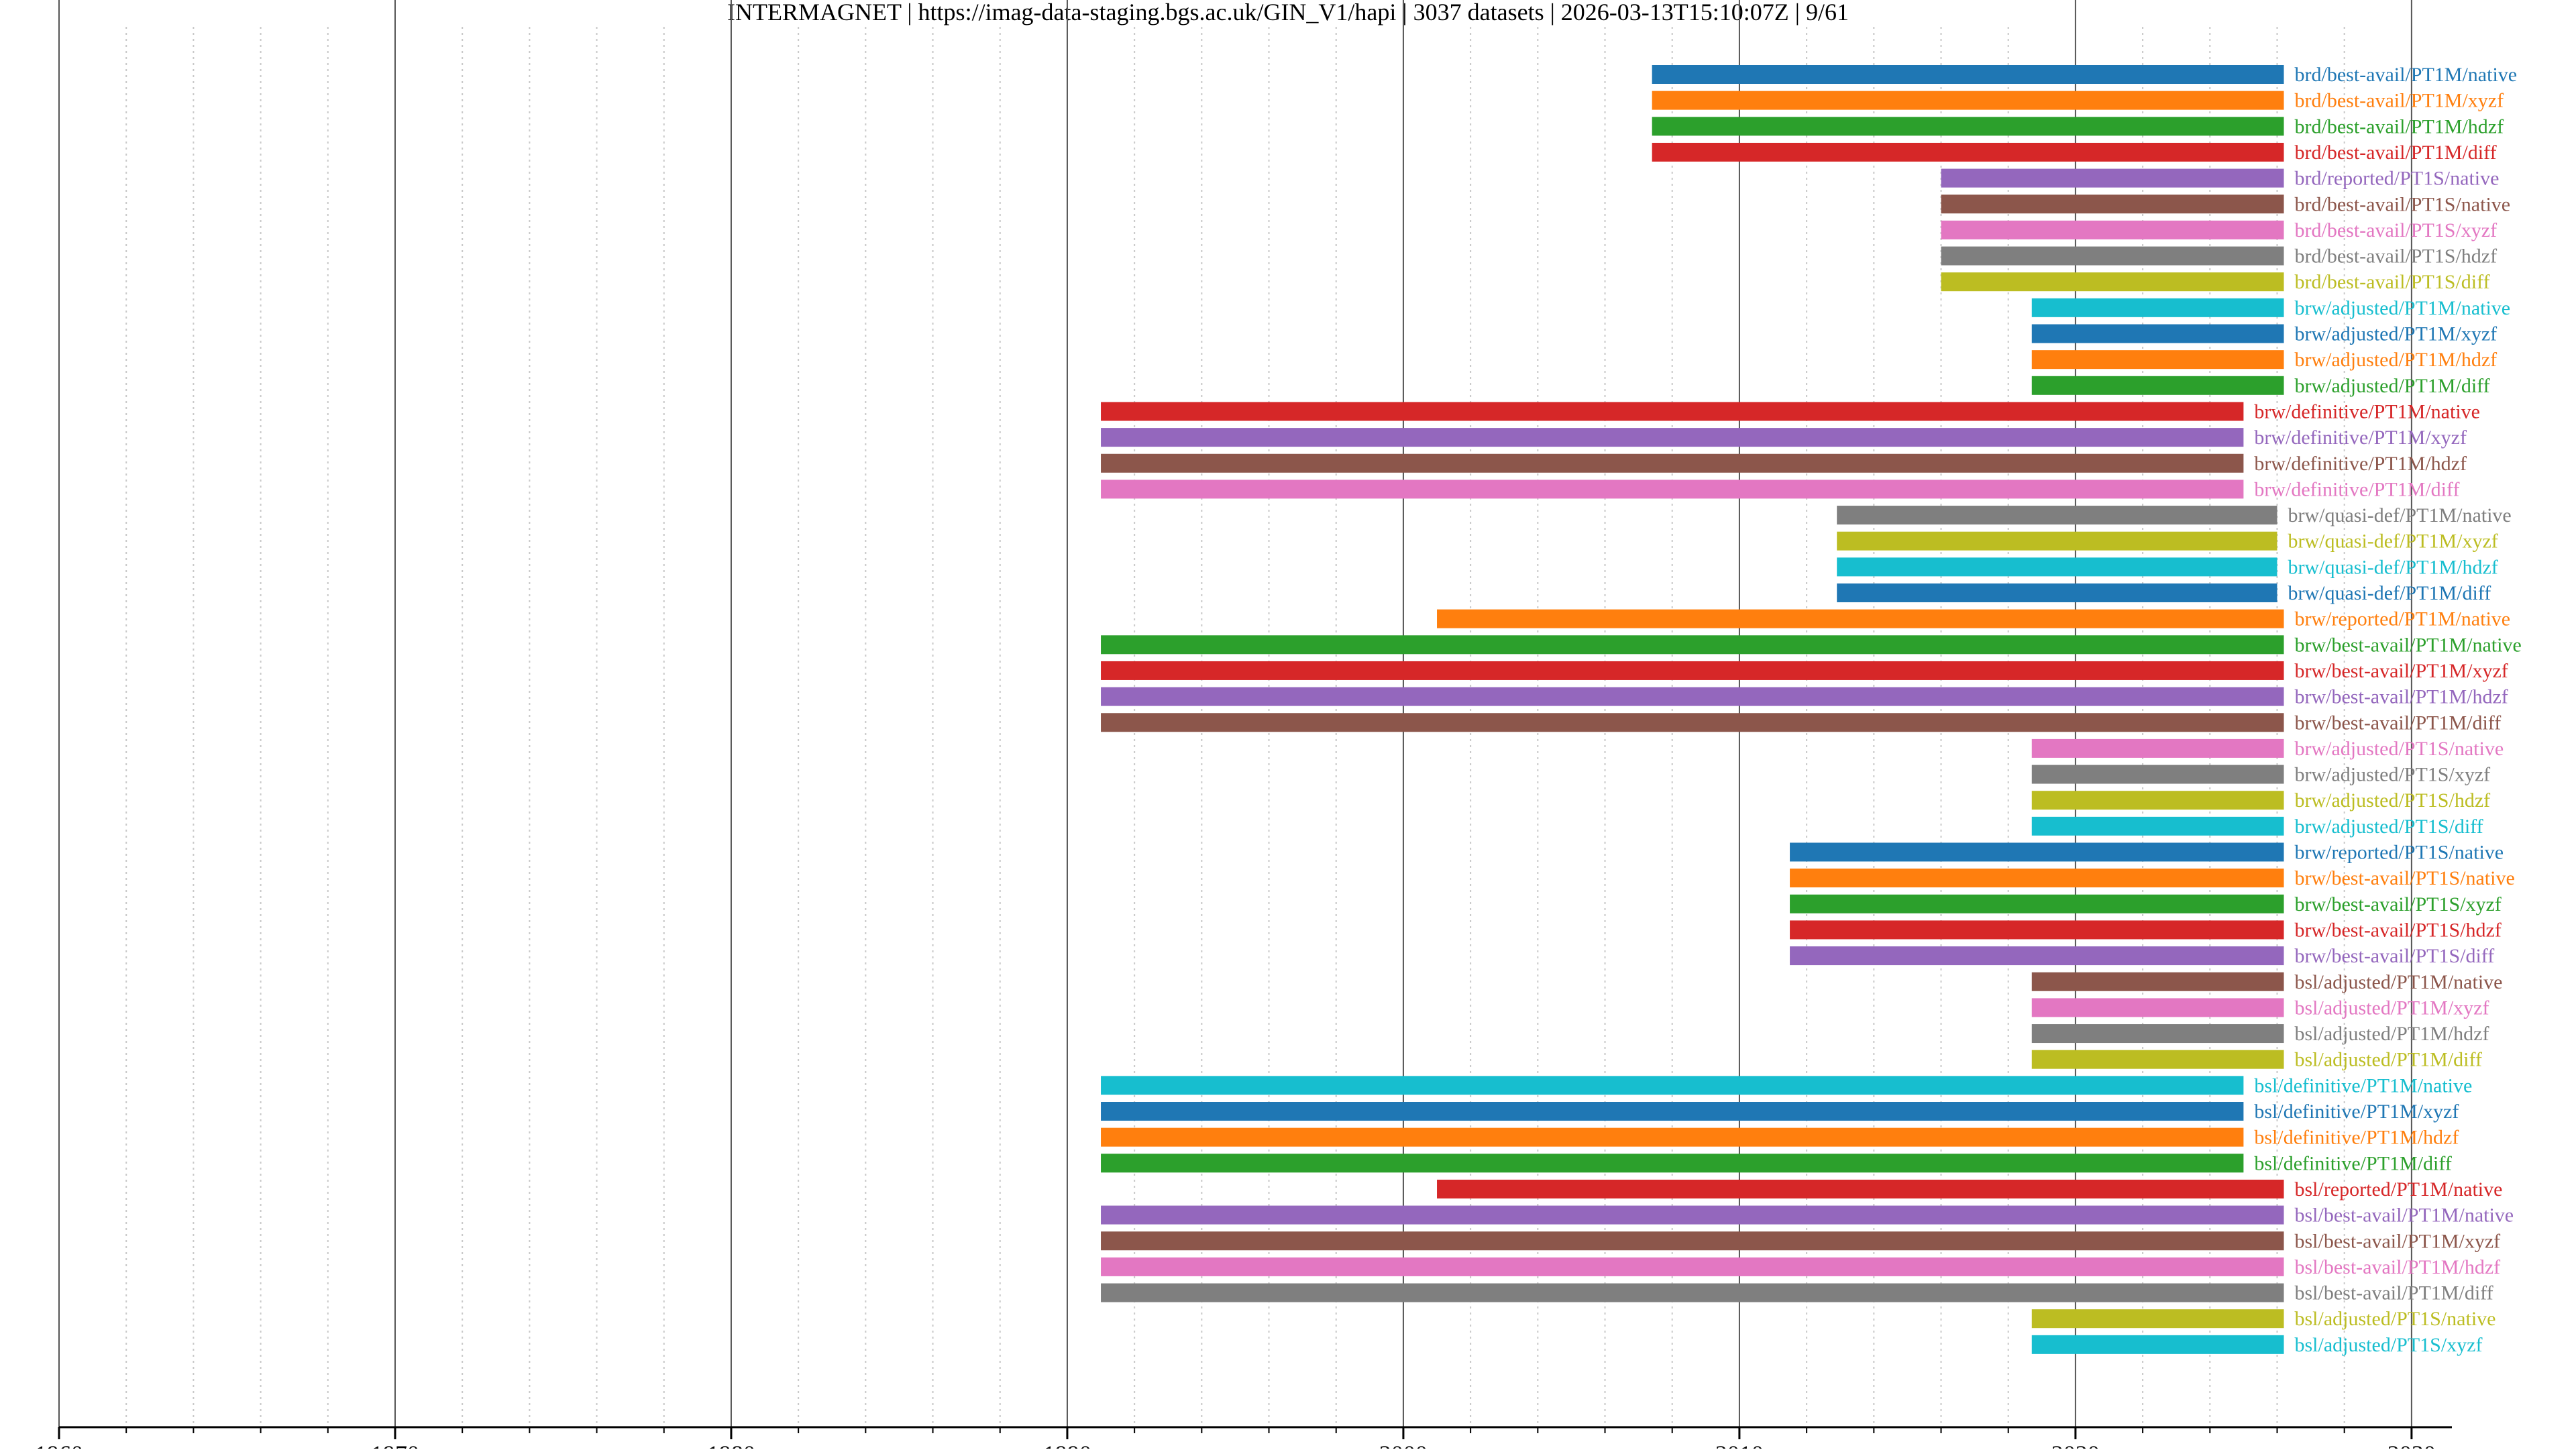 The image size is (2576, 1452). I want to click on x-tick-label: 1970, so click(395, 1445).